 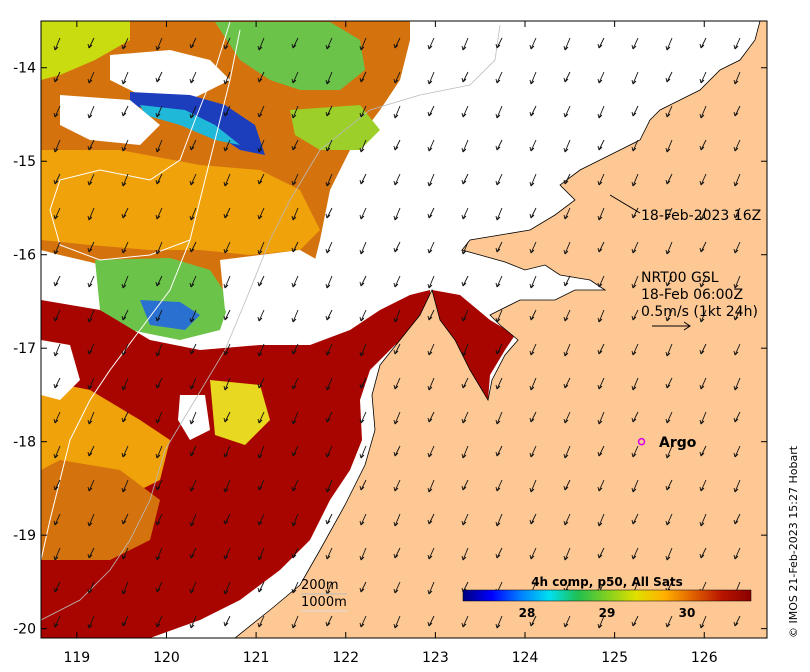 I want to click on lat-tick-label: -18, so click(x=24, y=443).